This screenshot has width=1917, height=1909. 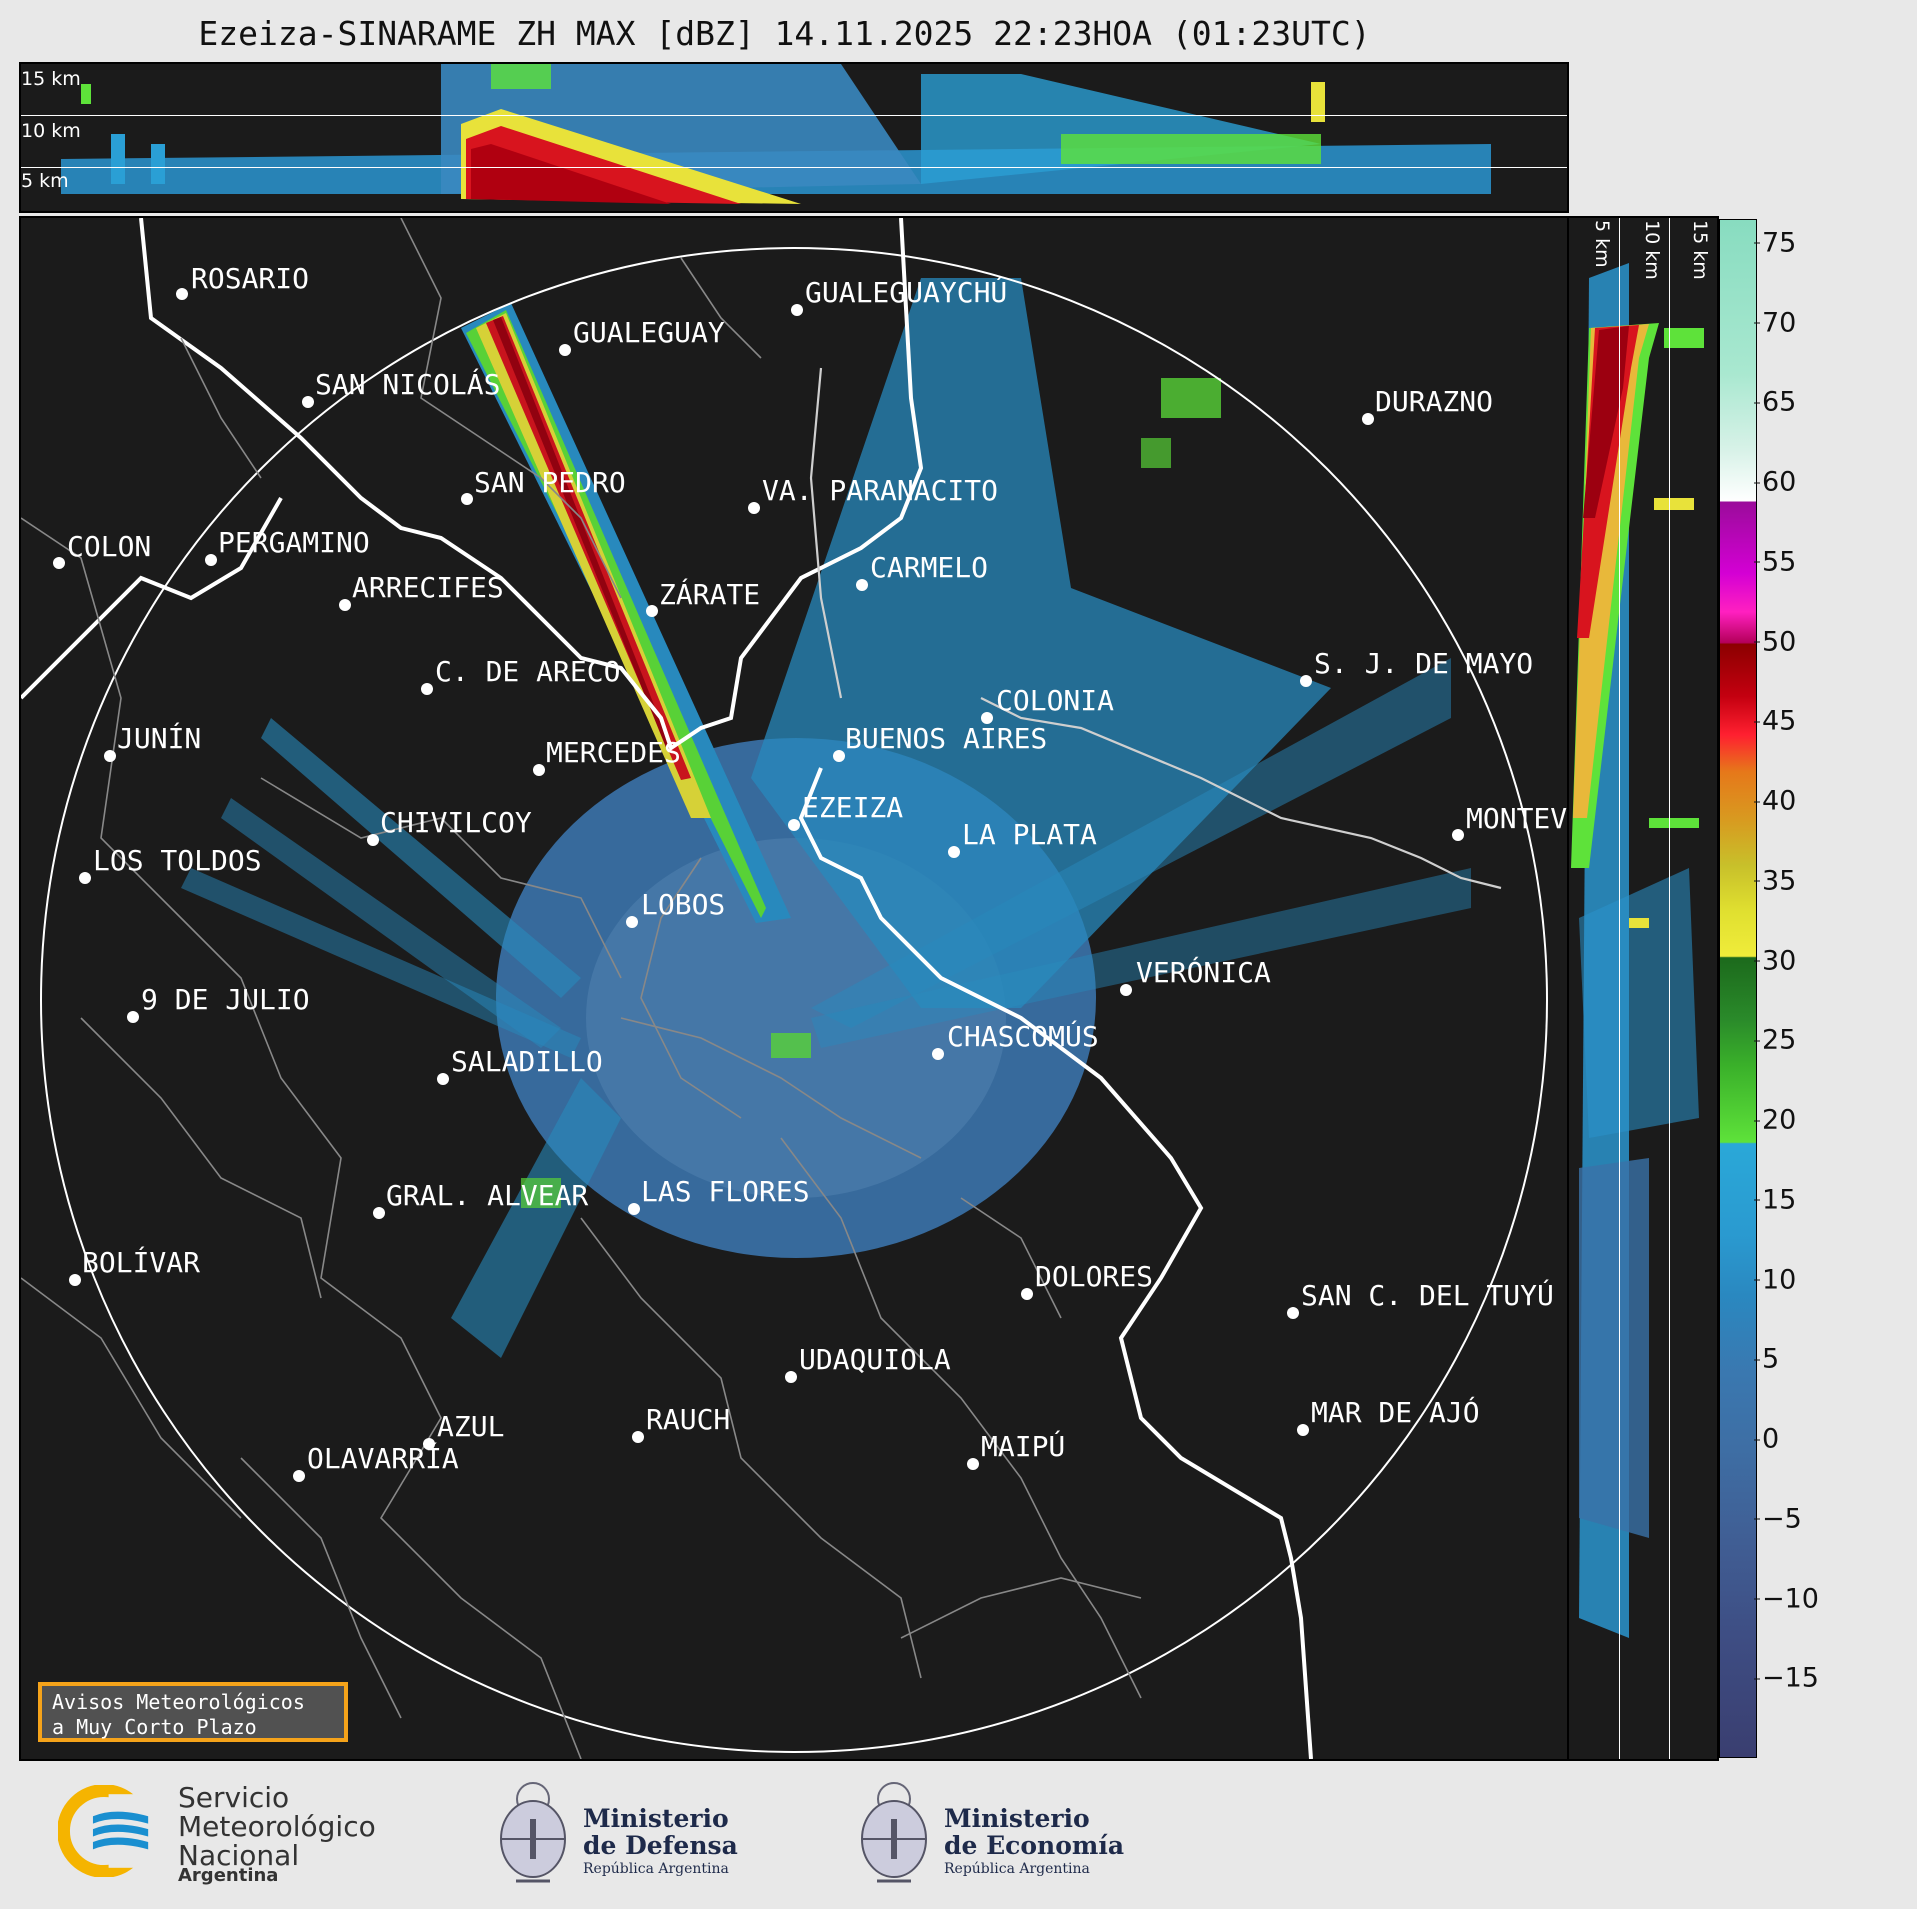 What do you see at coordinates (1786, 1678) in the screenshot?
I see `colorbar-tick-label: −15` at bounding box center [1786, 1678].